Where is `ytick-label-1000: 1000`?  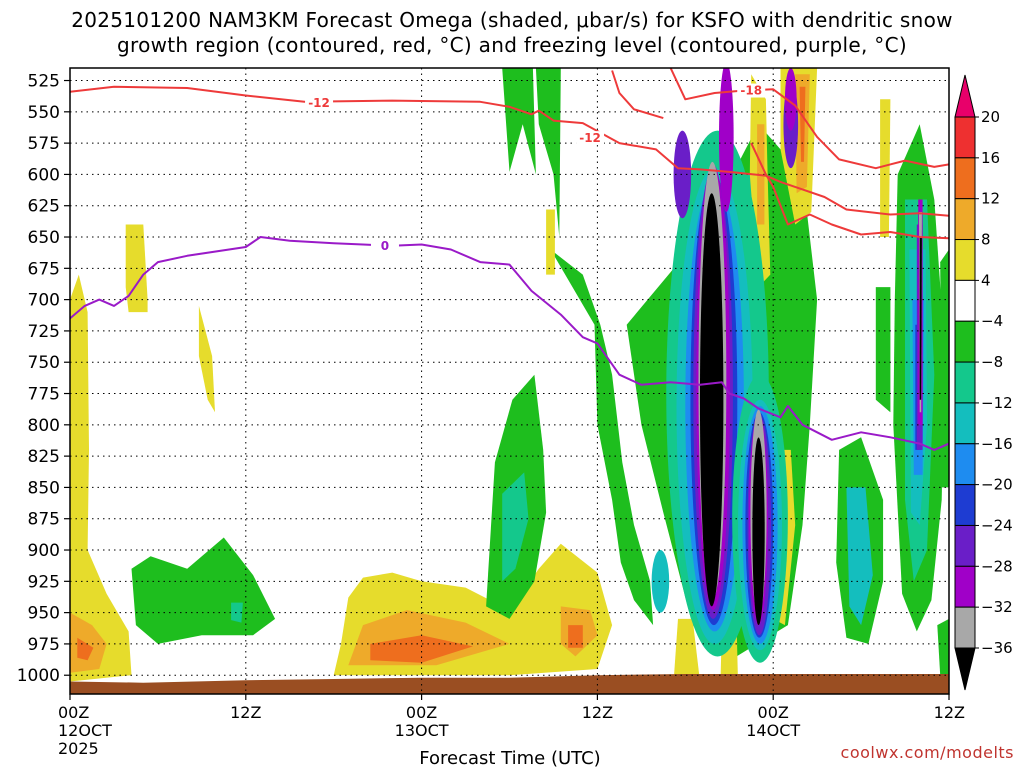
ytick-label-1000: 1000 is located at coordinates (38, 676).